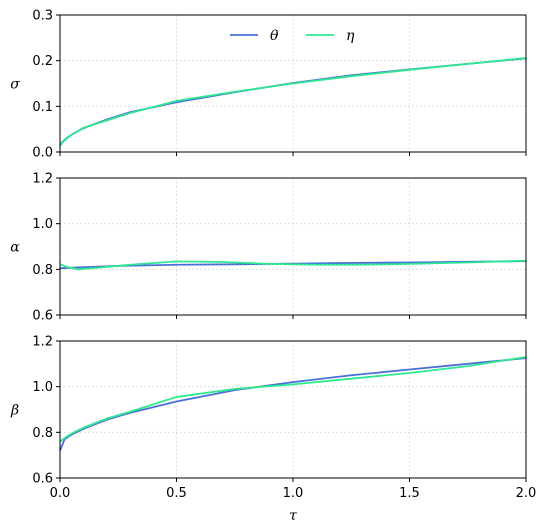  What do you see at coordinates (293, 516) in the screenshot?
I see `x-axis-label: τ` at bounding box center [293, 516].